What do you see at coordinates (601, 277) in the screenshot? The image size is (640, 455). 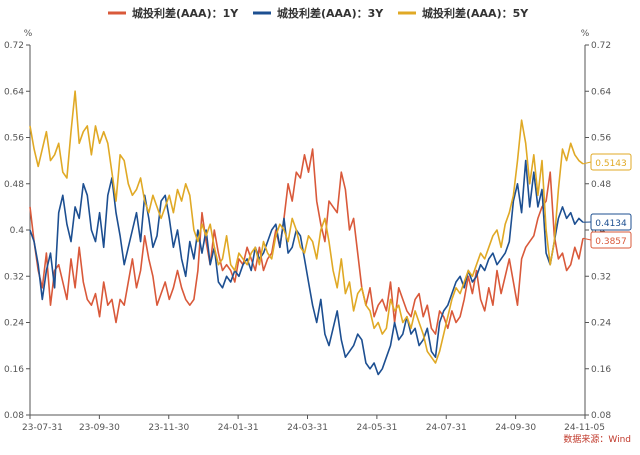 I see `y-tick-label-right: 0.32` at bounding box center [601, 277].